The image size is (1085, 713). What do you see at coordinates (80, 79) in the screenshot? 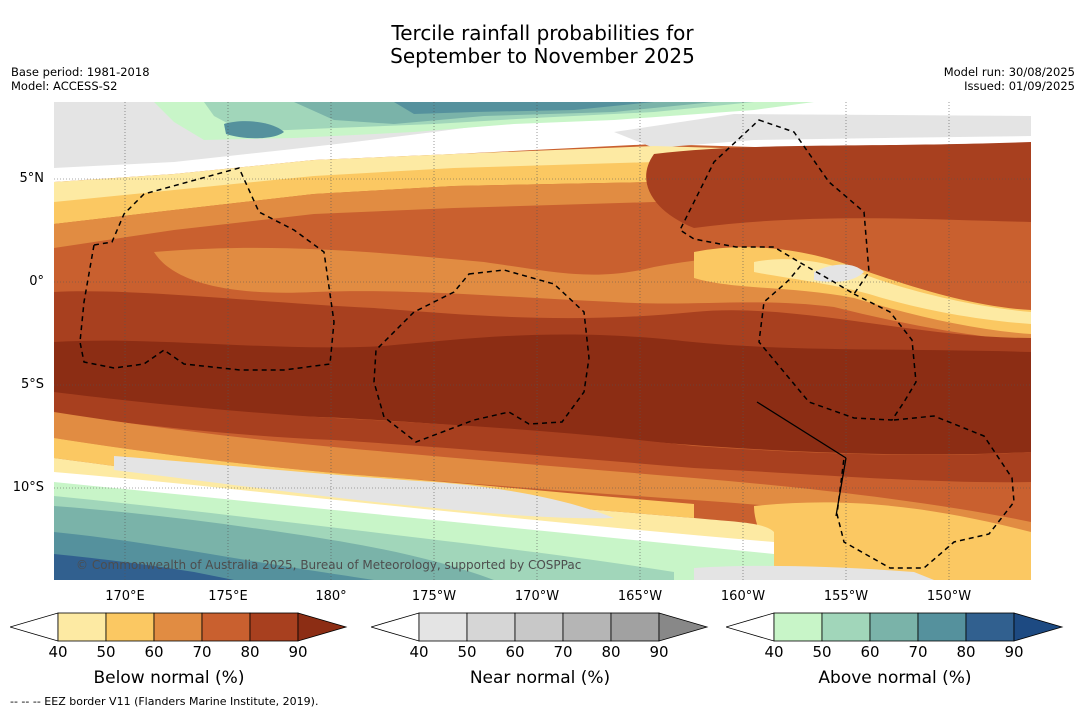
I see `base-period-model-info: Base period: 1981-2018 Model: ACCESS-S2` at bounding box center [80, 79].